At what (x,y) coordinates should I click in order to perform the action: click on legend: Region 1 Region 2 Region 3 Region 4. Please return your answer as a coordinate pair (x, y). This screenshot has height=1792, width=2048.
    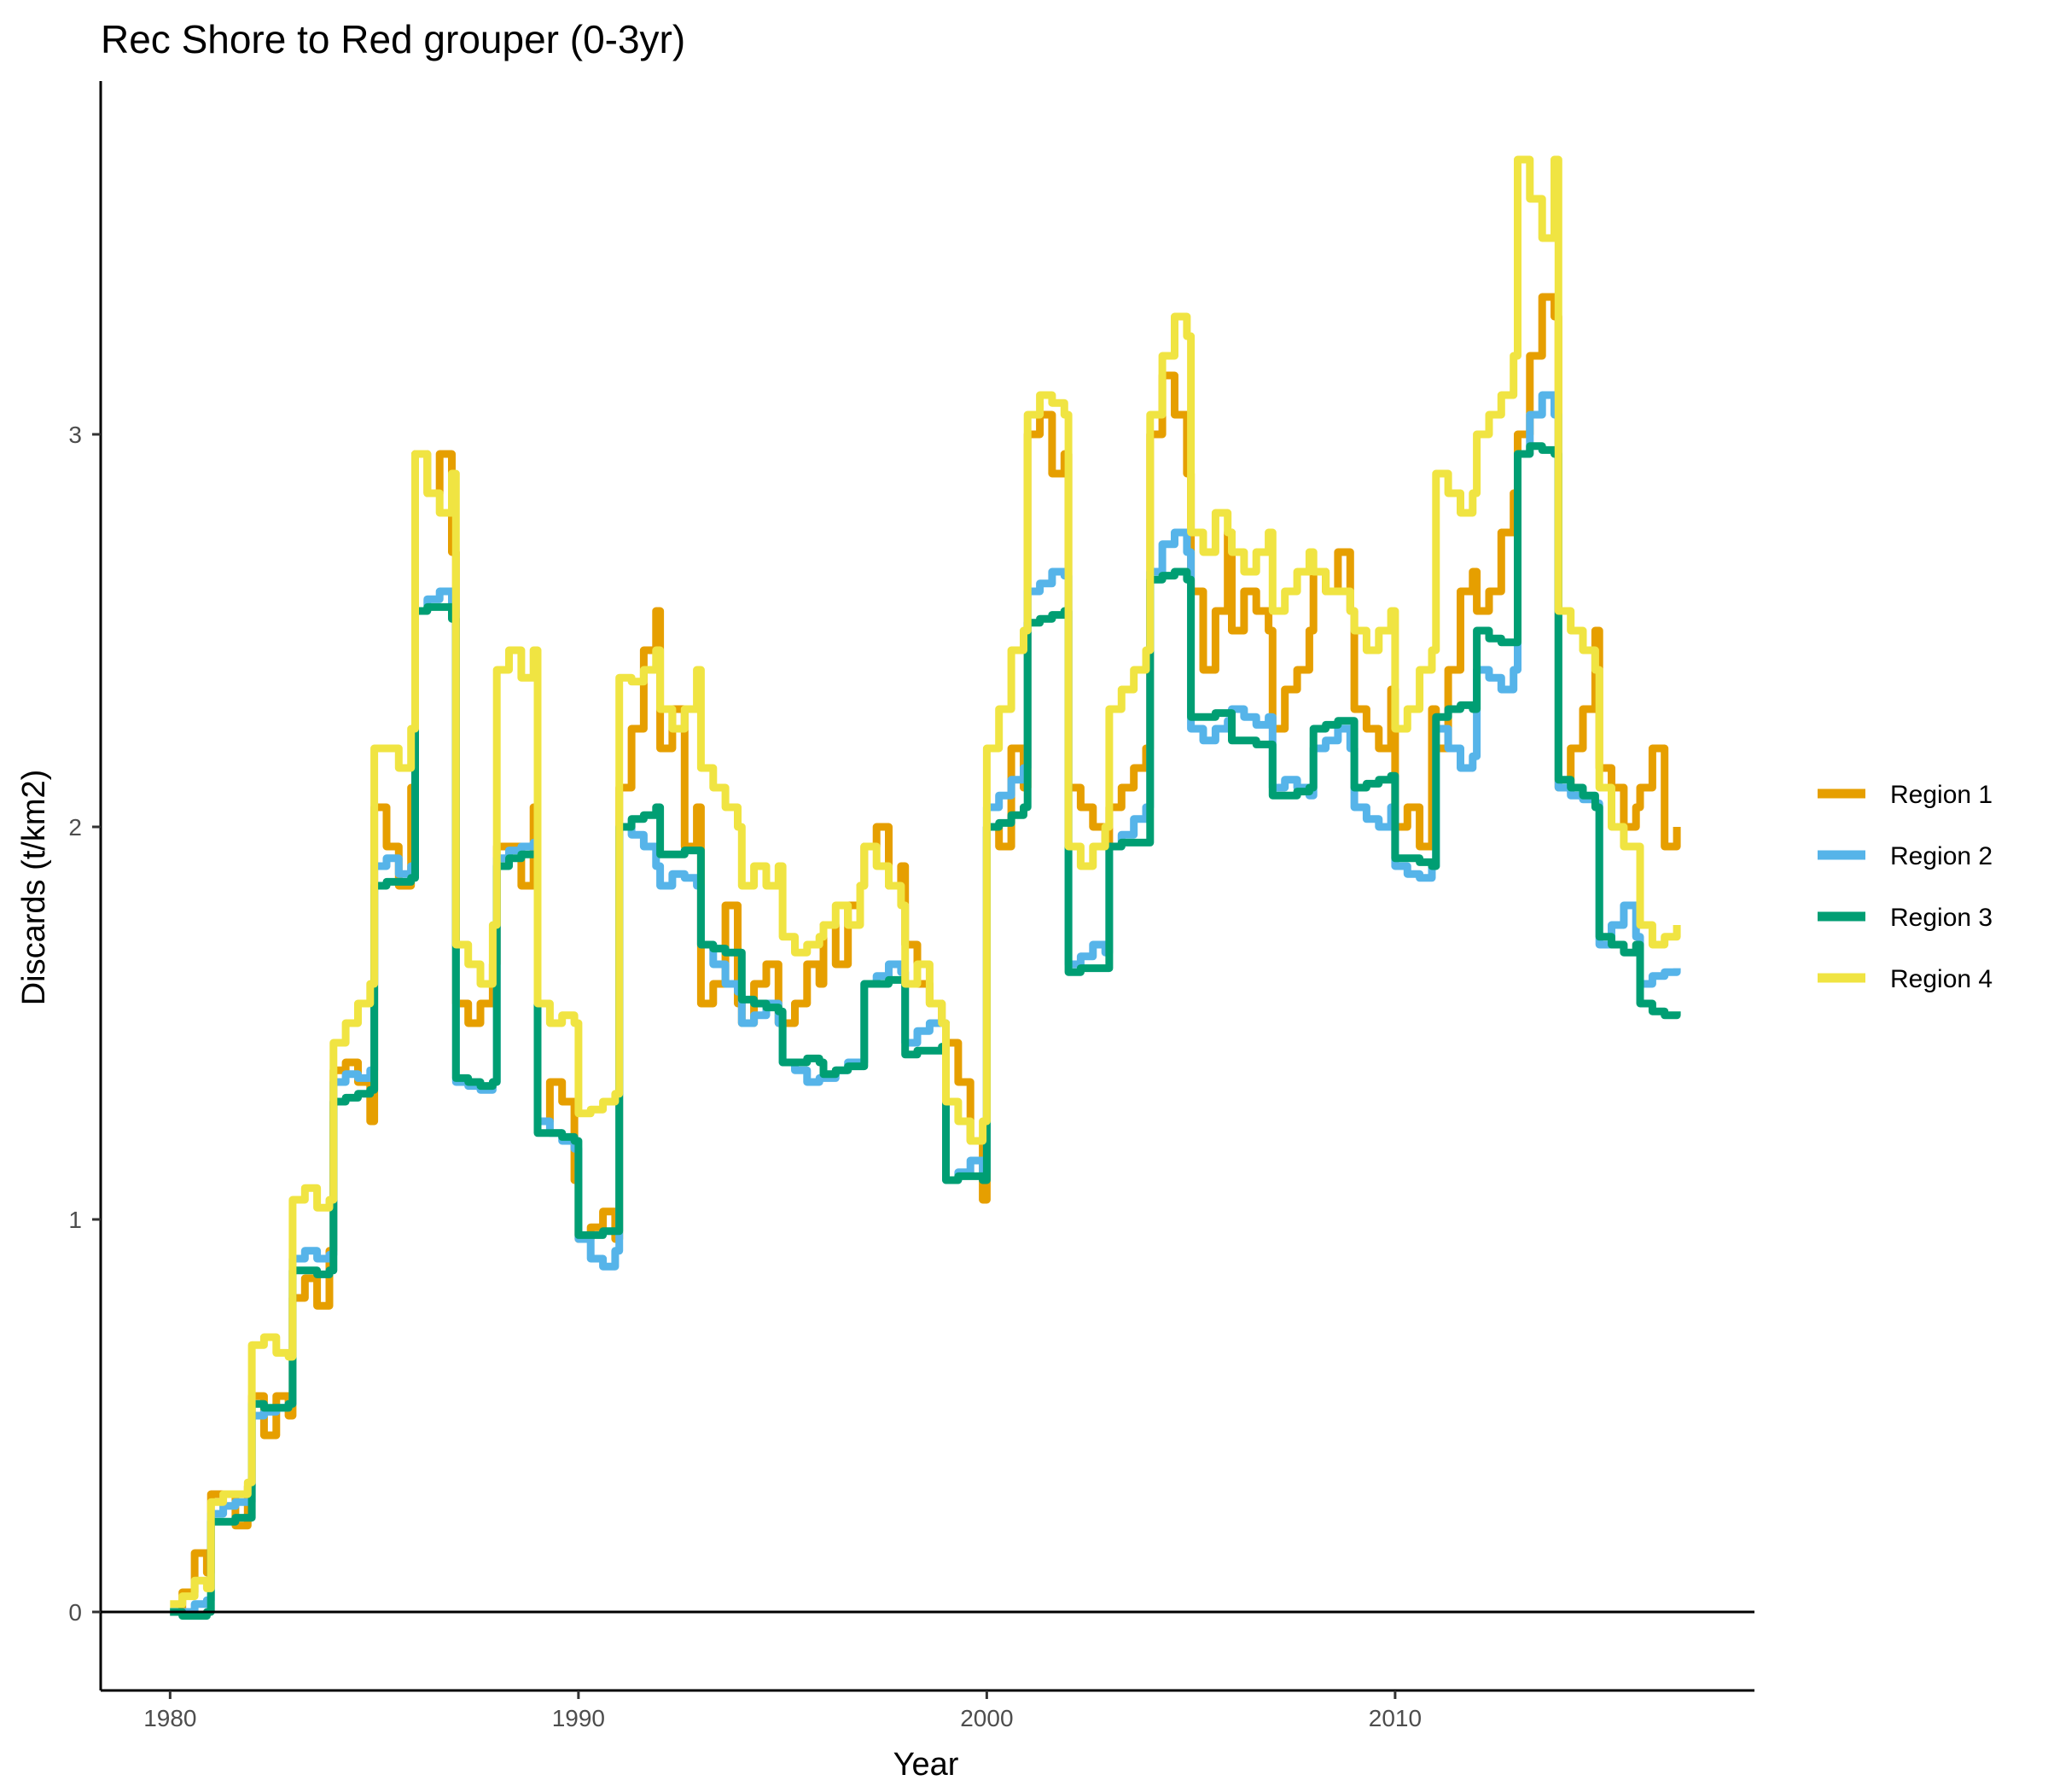
    Looking at the image, I should click on (1906, 887).